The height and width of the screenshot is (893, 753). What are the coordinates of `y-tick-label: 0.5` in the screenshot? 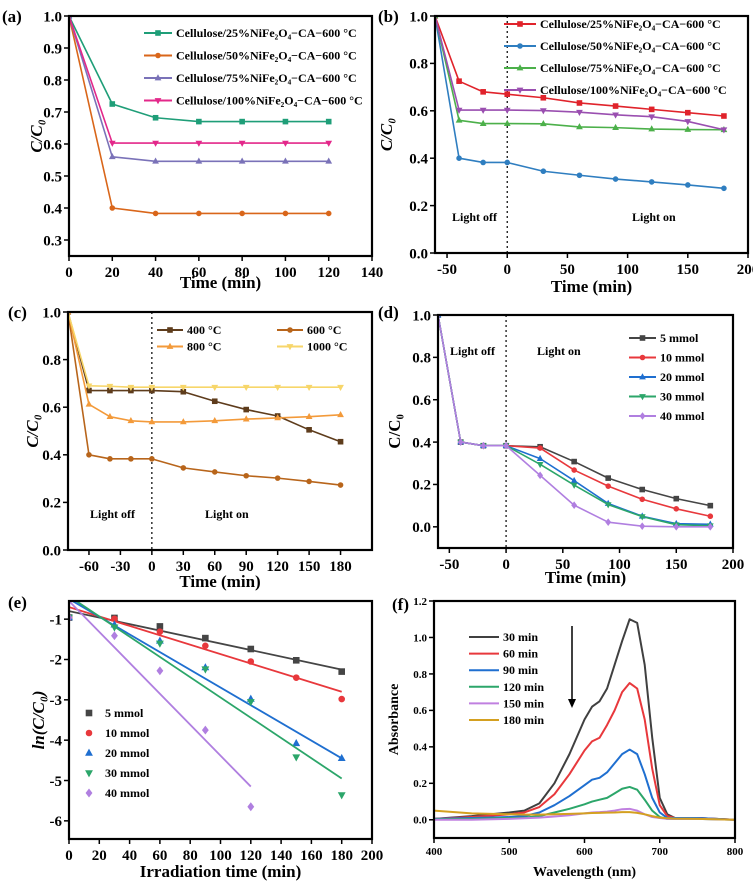 It's located at (52, 177).